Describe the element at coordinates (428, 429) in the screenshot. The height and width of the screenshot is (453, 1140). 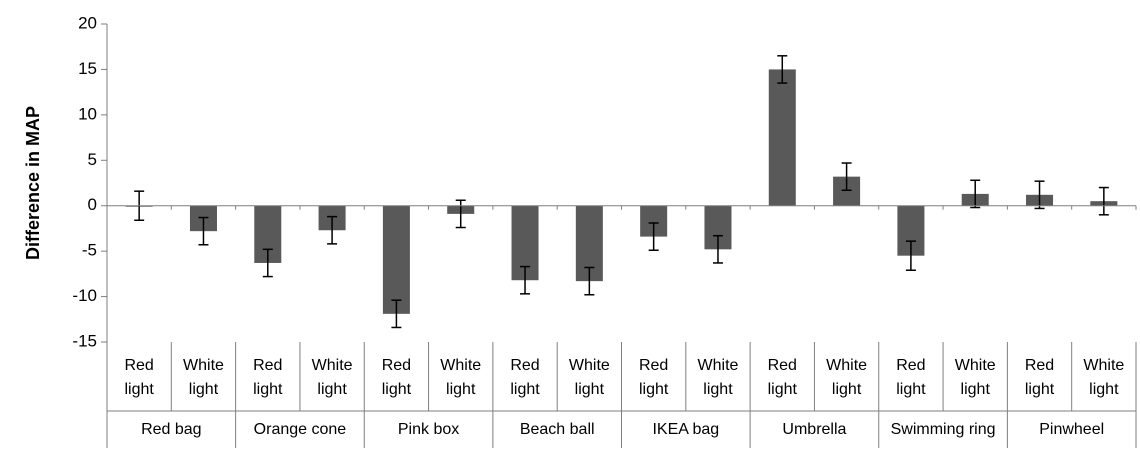
I see `group-label: Pink box` at that location.